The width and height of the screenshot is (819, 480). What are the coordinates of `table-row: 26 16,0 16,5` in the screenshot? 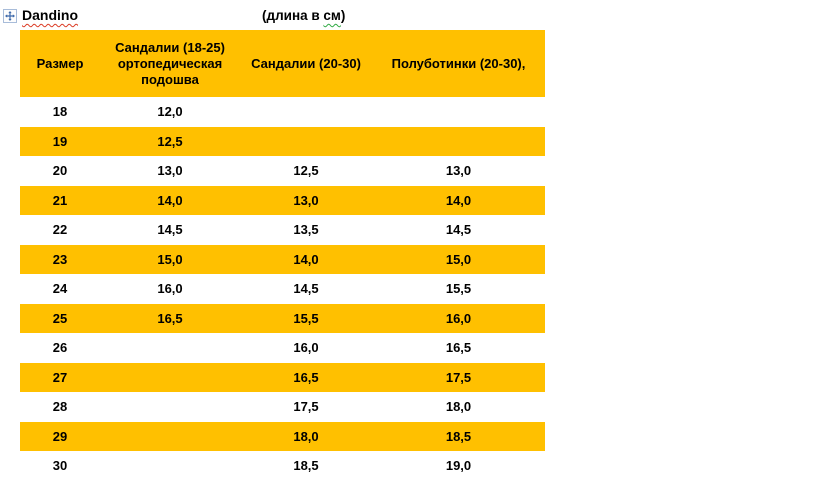 It's located at (282, 348).